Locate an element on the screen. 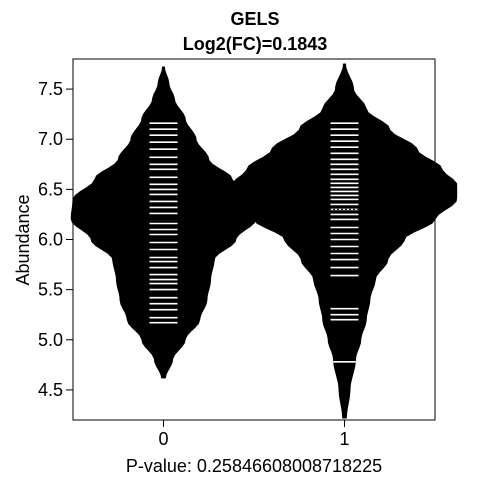  chart-title: GELS is located at coordinates (254, 19).